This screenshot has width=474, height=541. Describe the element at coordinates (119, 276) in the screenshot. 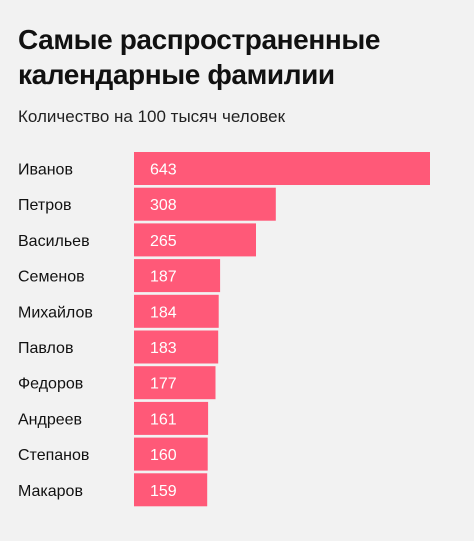

I see `bar-row: Семенов 187` at that location.